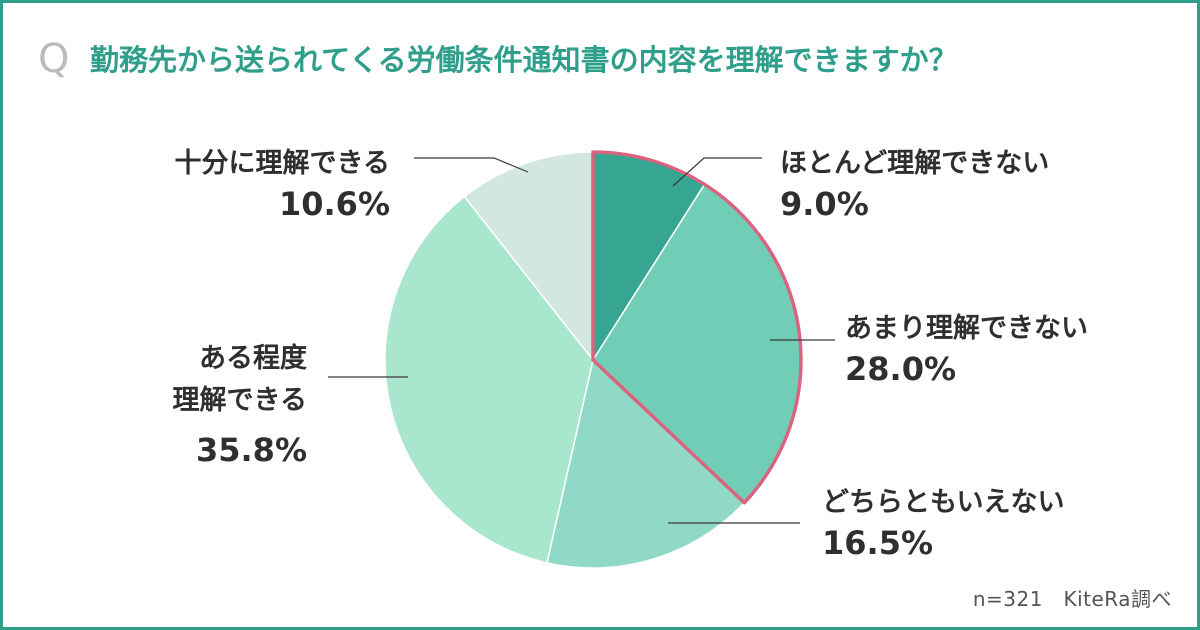 This screenshot has height=630, width=1200. What do you see at coordinates (524, 60) in the screenshot?
I see `question-title: 勤務先から送られてくる労働条件通知書の内容を理解できますか？` at bounding box center [524, 60].